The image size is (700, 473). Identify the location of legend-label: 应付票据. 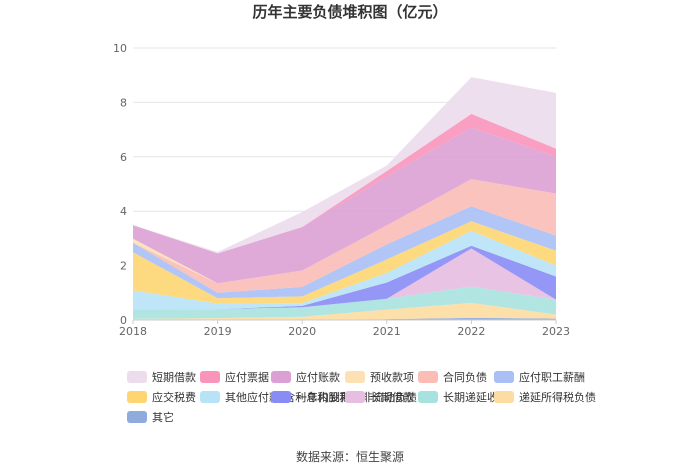
(247, 377).